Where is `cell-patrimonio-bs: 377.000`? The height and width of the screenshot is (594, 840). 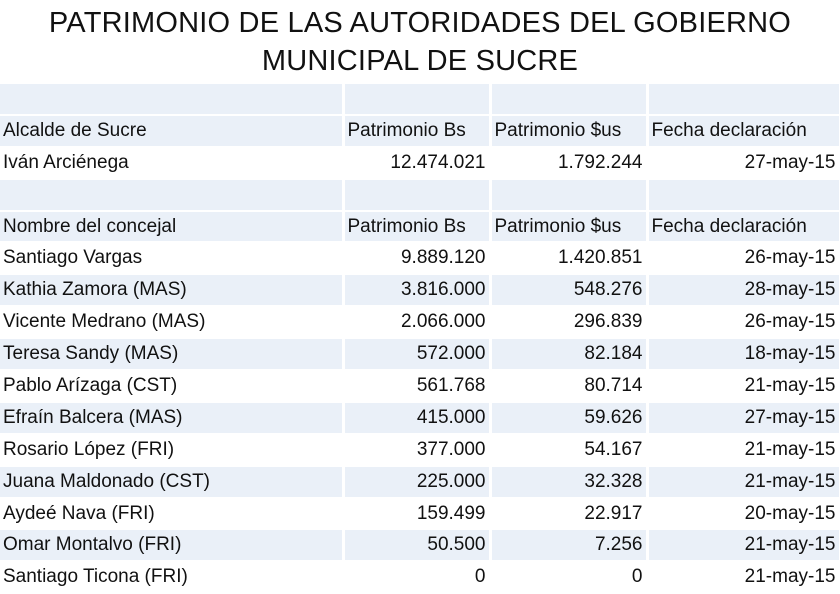
cell-patrimonio-bs: 377.000 is located at coordinates (417, 450).